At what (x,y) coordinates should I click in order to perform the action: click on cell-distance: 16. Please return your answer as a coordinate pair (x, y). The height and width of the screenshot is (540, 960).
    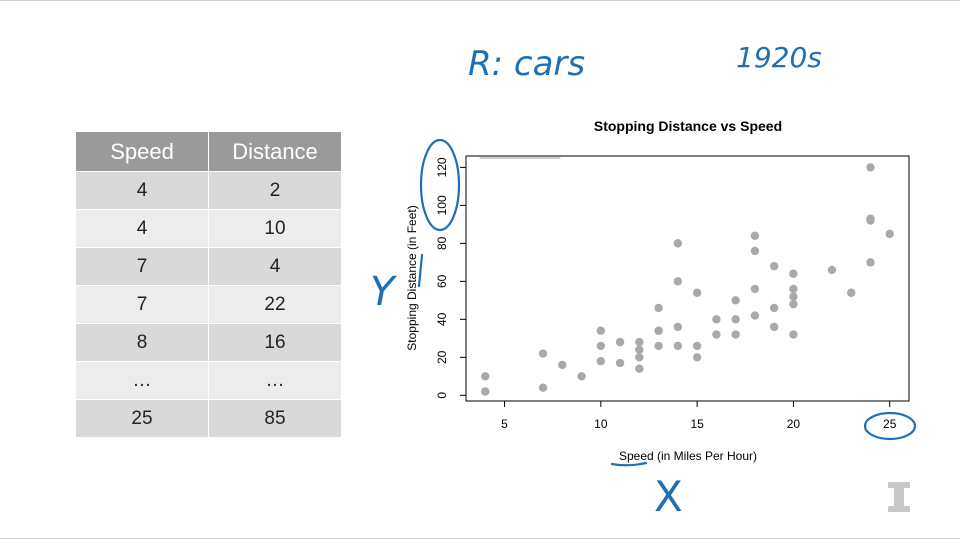
    Looking at the image, I should click on (275, 342).